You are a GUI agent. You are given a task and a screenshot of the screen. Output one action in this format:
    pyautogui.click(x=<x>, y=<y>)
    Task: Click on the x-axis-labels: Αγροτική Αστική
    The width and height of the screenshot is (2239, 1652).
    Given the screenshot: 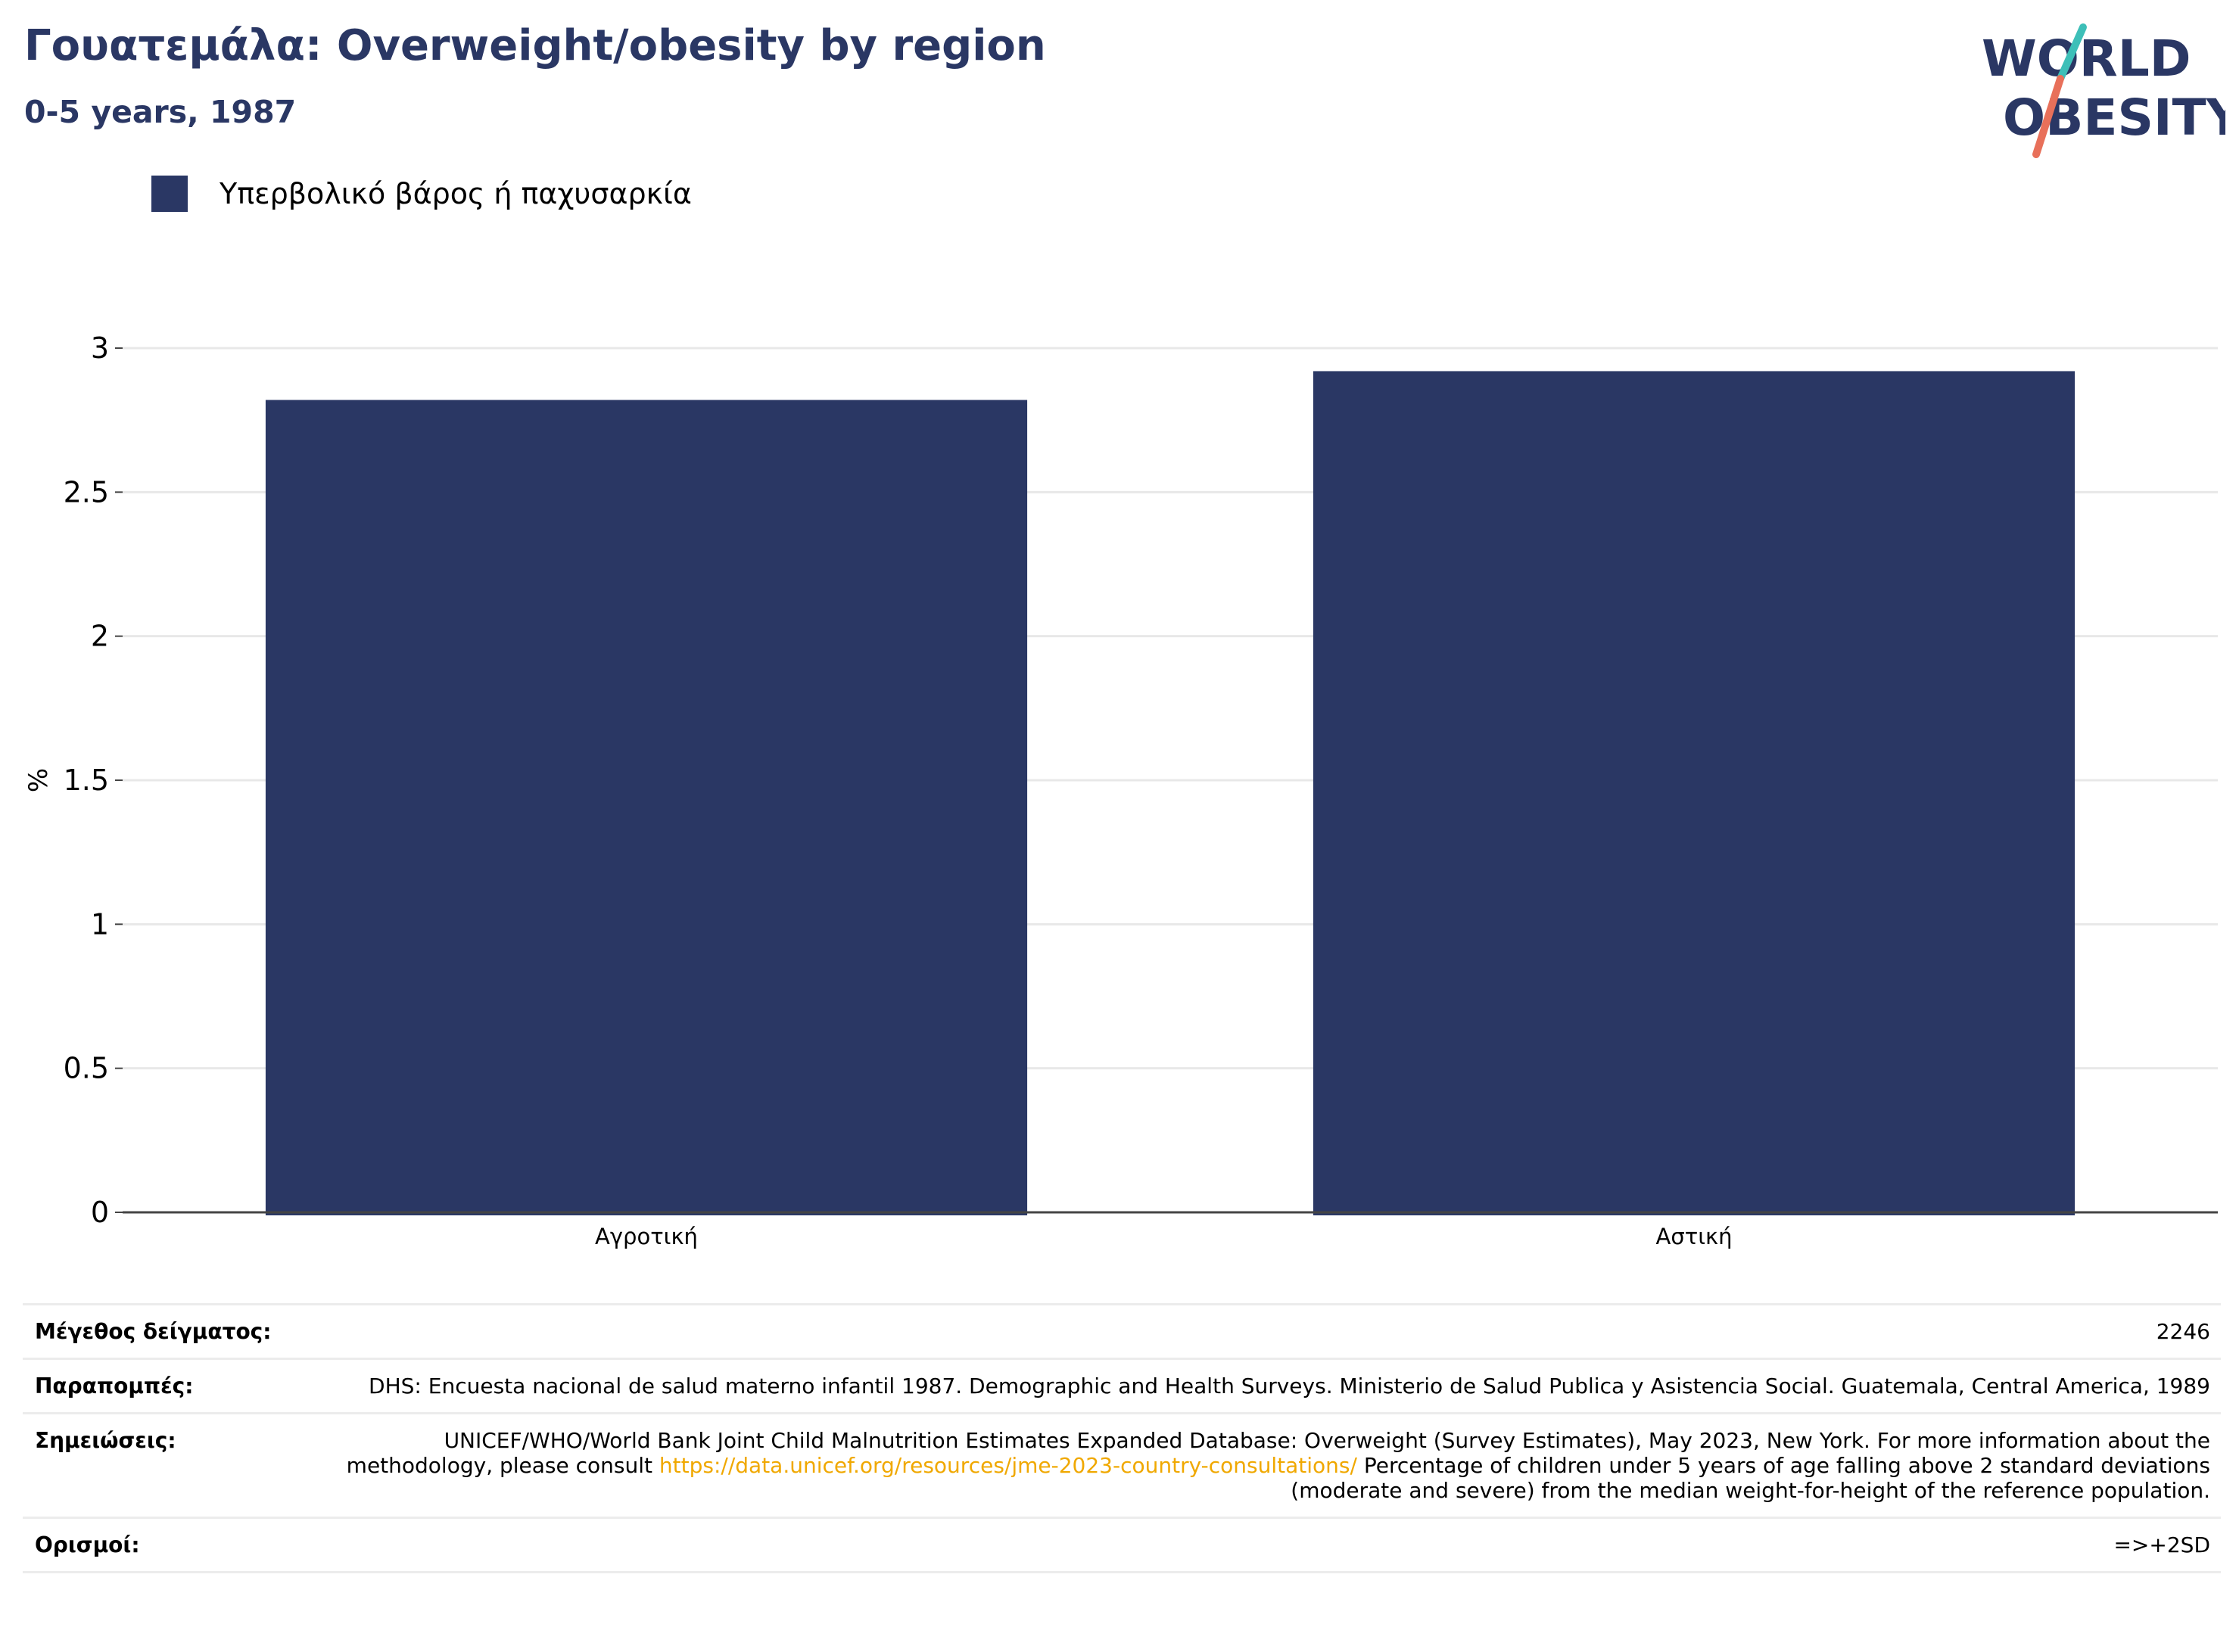 What is the action you would take?
    pyautogui.click(x=1164, y=1236)
    